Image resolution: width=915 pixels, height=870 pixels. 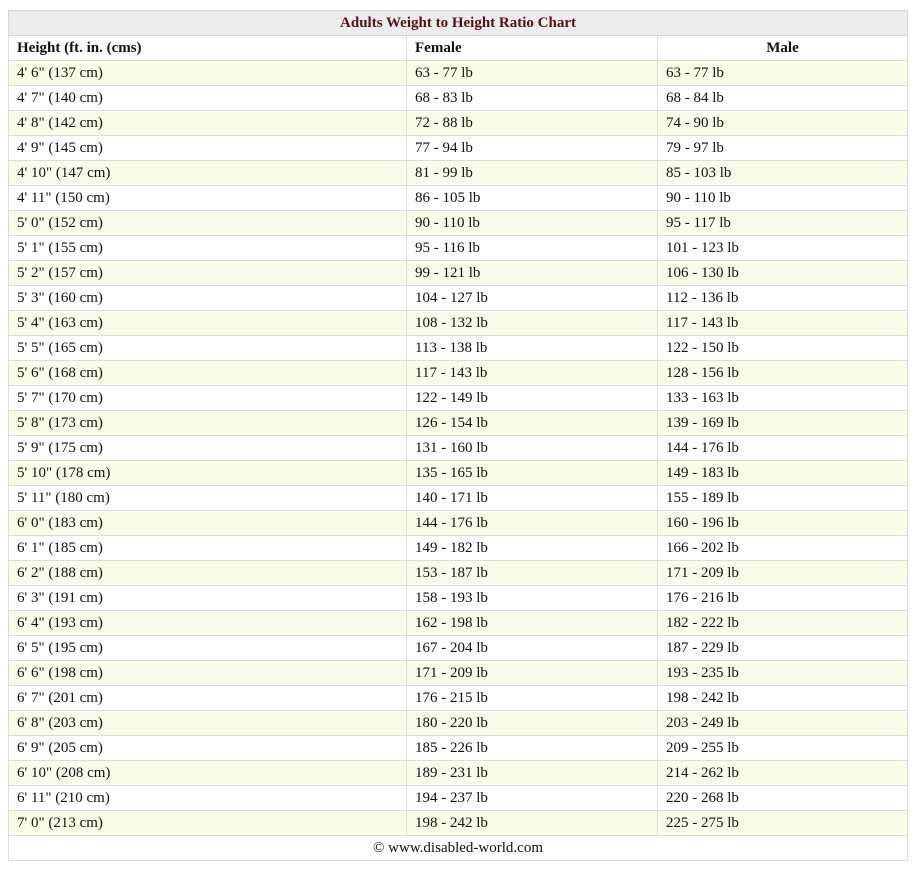 I want to click on copyright-text: © www.disabled-world.com, so click(x=458, y=848).